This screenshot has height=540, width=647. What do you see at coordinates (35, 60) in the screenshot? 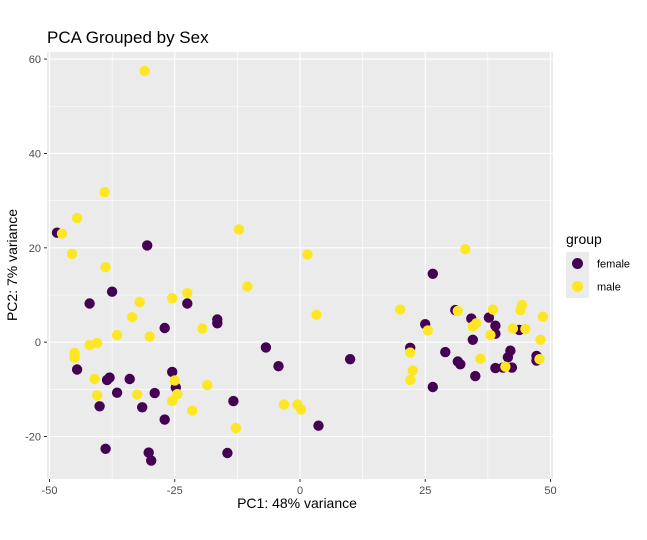
I see `y-tick-label: 60` at bounding box center [35, 60].